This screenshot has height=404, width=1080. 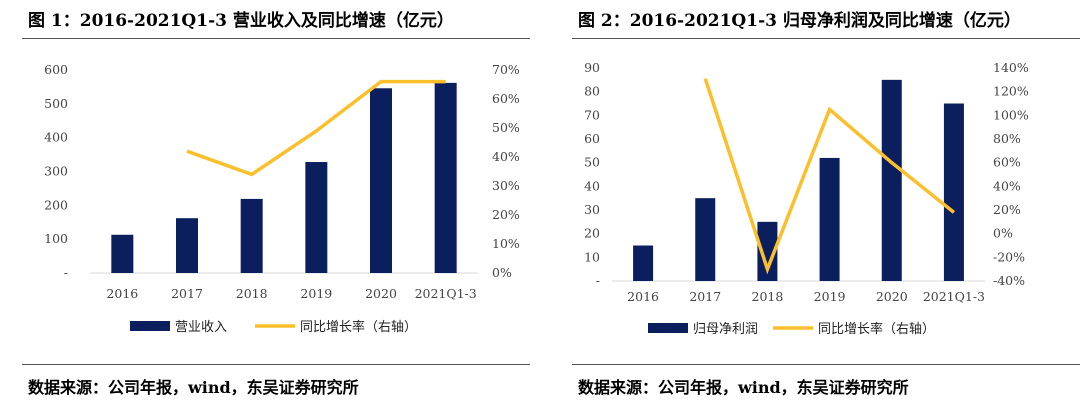 I want to click on y-left-tick-label: 100, so click(x=56, y=238).